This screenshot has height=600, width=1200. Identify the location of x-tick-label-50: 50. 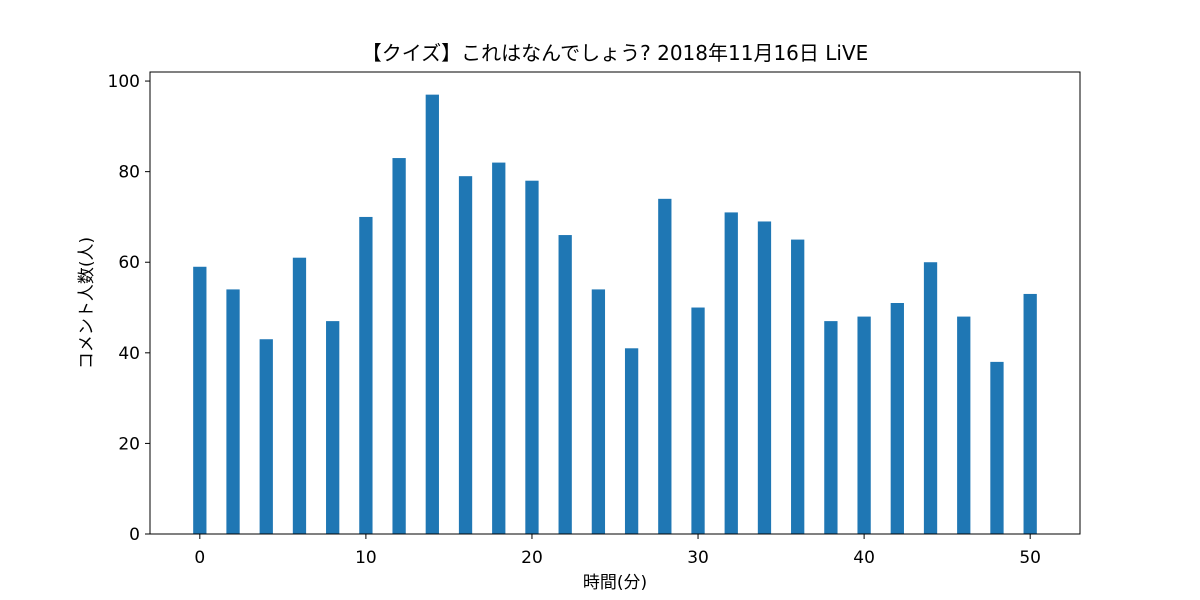
(1030, 558).